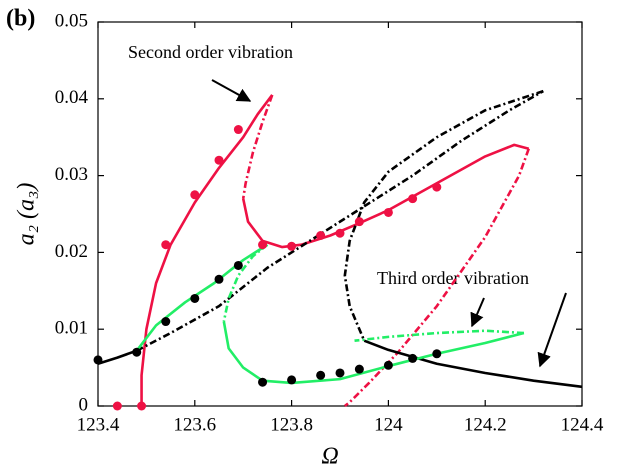 The width and height of the screenshot is (629, 470). I want to click on annotation: Second order vibration, so click(210, 52).